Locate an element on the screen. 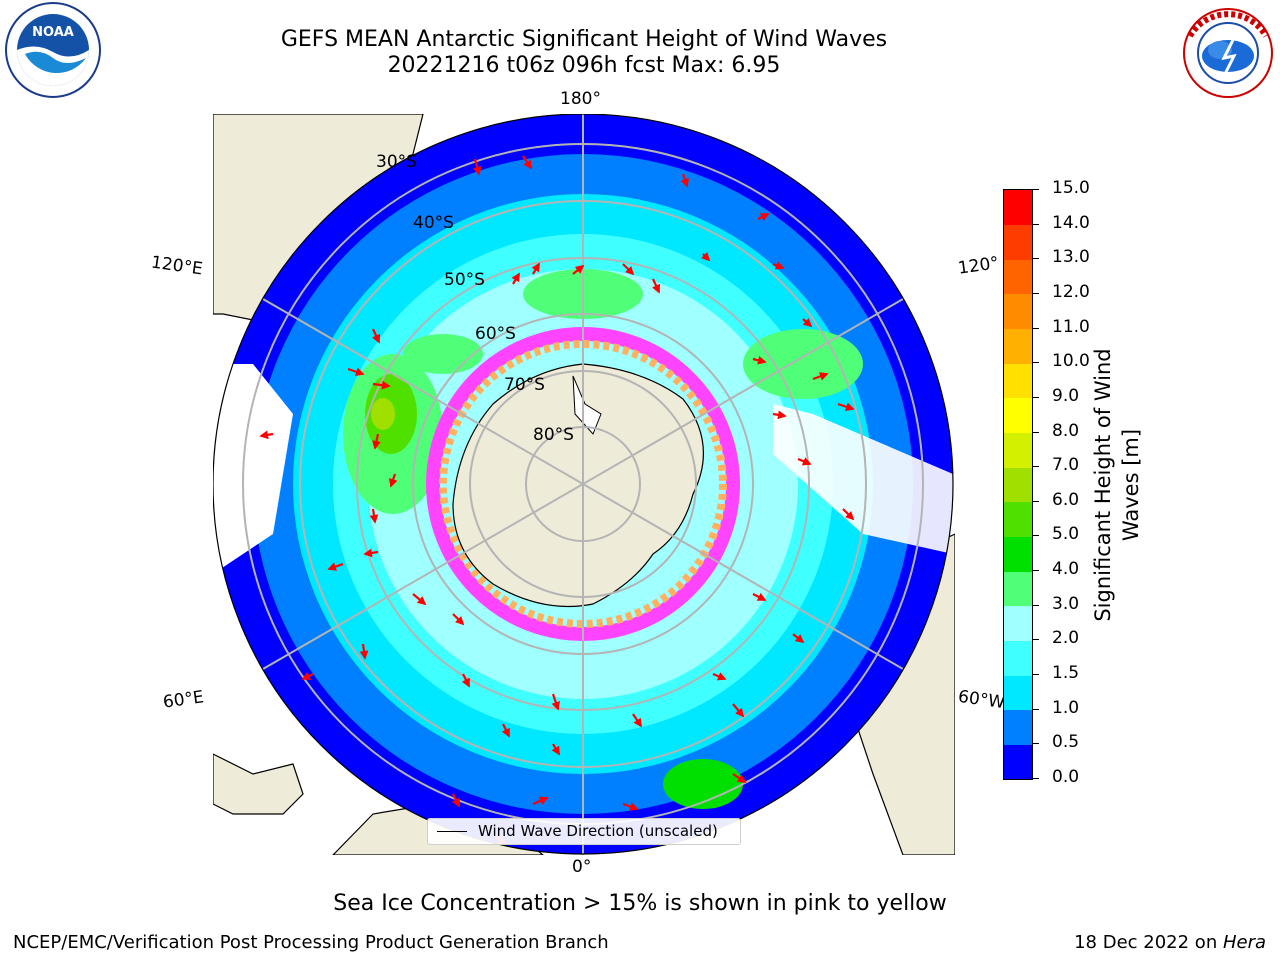 Image resolution: width=1280 pixels, height=960 pixels. map-legend: Wind Wave Direction (unscaled) is located at coordinates (584, 831).